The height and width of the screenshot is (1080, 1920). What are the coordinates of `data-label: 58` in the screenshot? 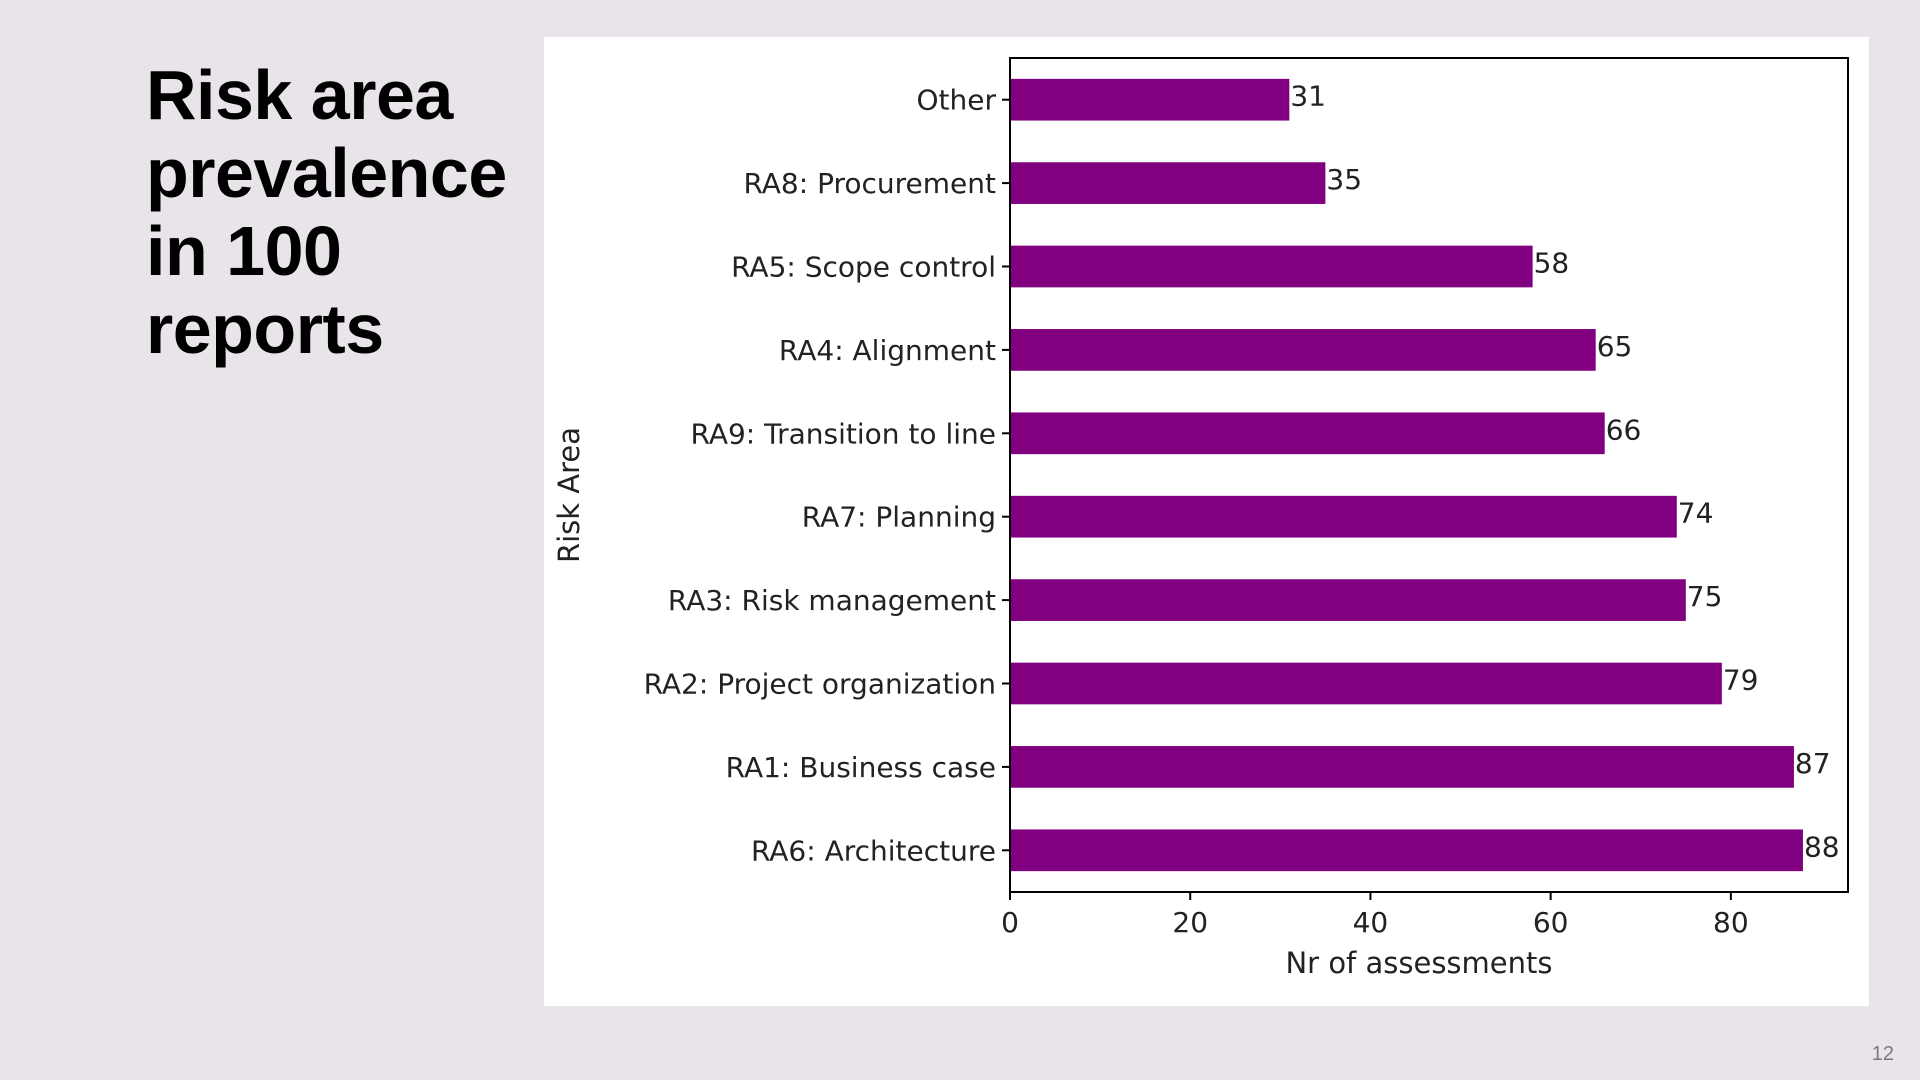 It's located at (1552, 263).